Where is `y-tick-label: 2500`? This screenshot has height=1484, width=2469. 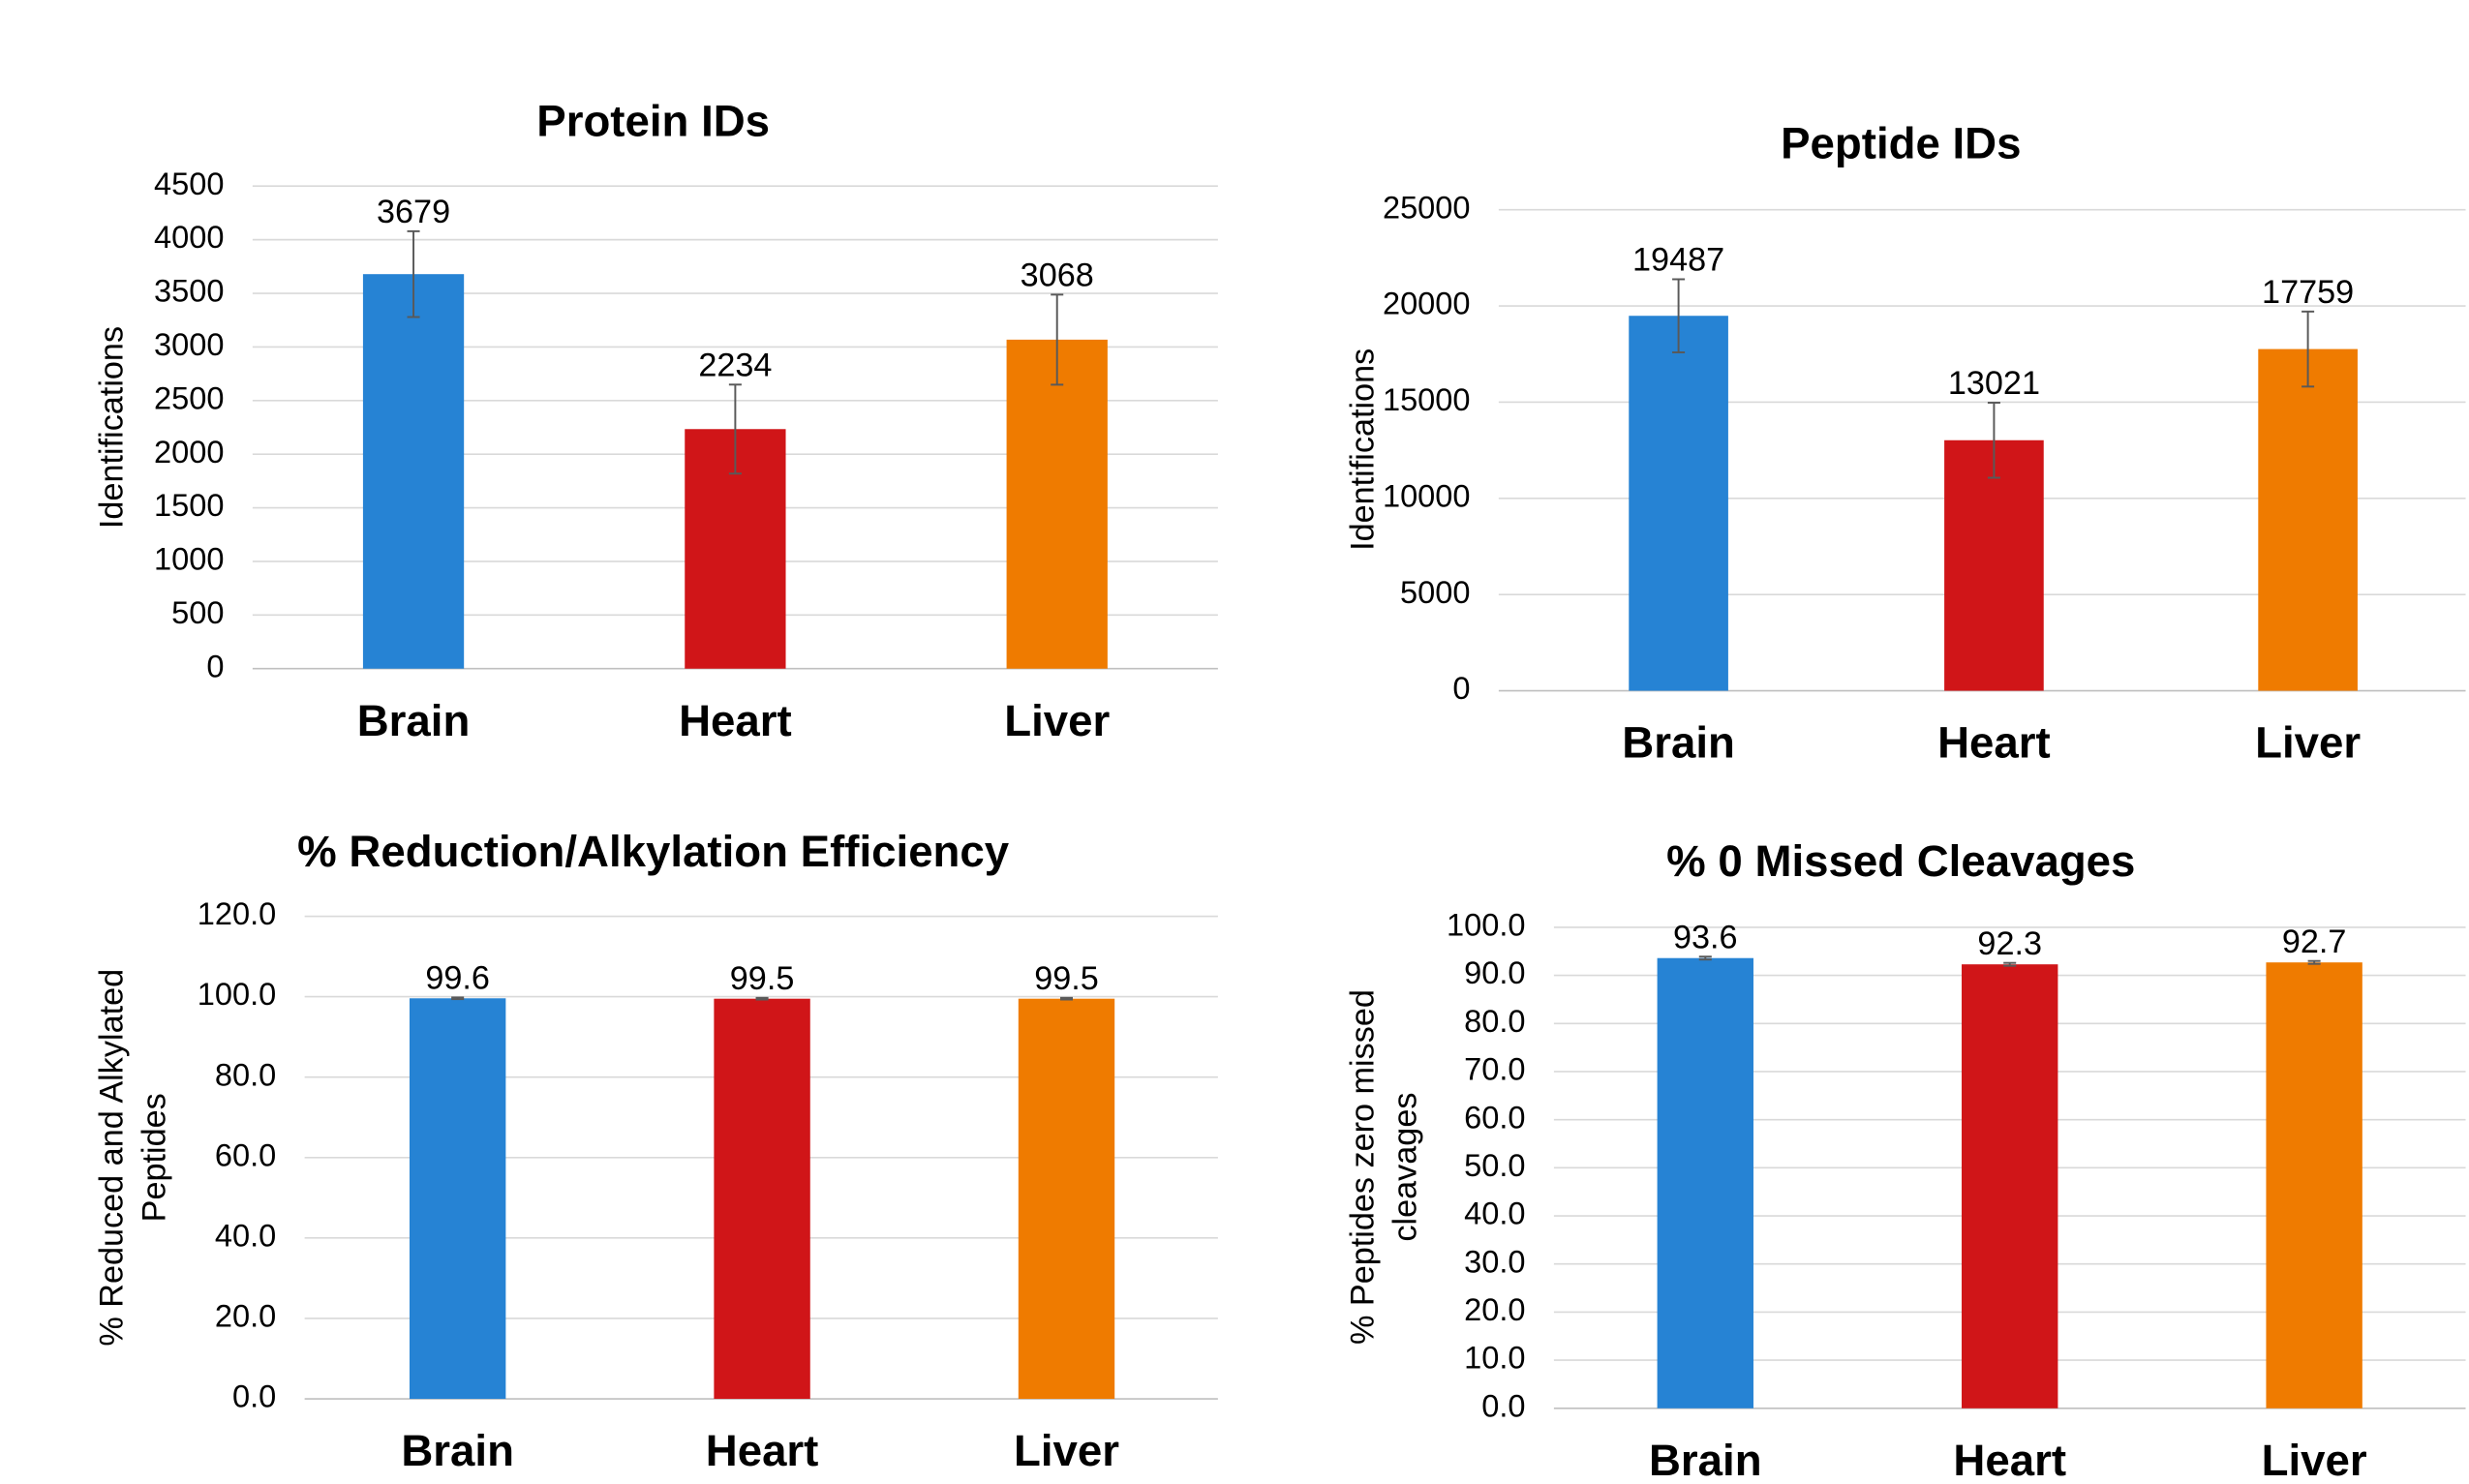 y-tick-label: 2500 is located at coordinates (189, 397).